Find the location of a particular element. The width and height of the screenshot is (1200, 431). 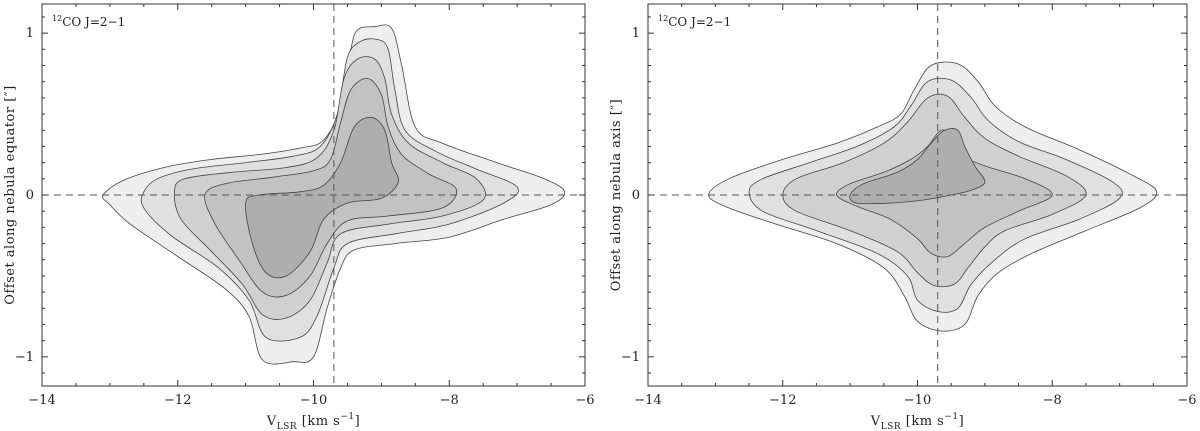

y-axis-label: Offset along nebula axis [″] is located at coordinates (616, 195).